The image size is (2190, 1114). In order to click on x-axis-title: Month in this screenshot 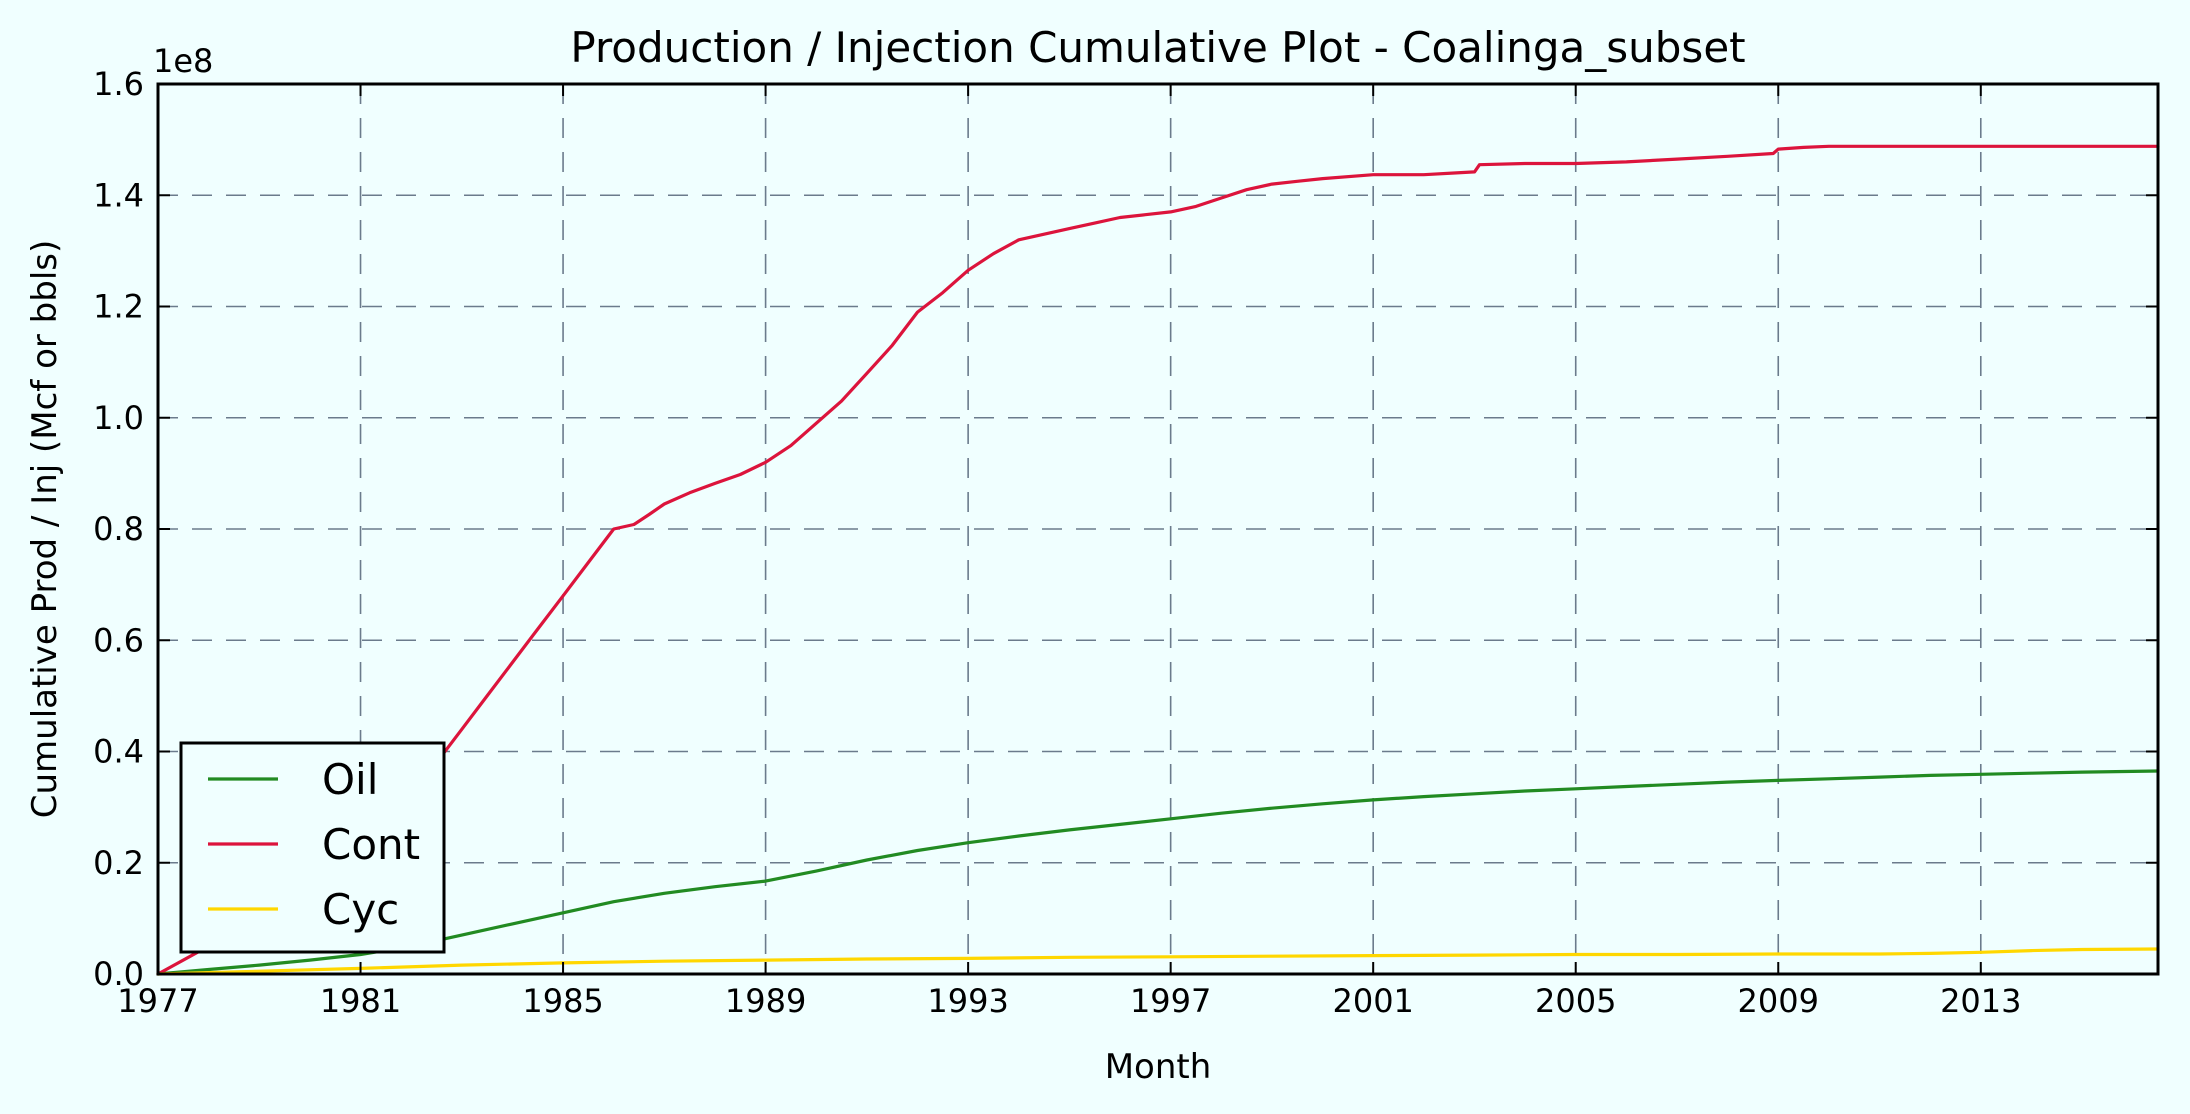, I will do `click(1158, 1067)`.